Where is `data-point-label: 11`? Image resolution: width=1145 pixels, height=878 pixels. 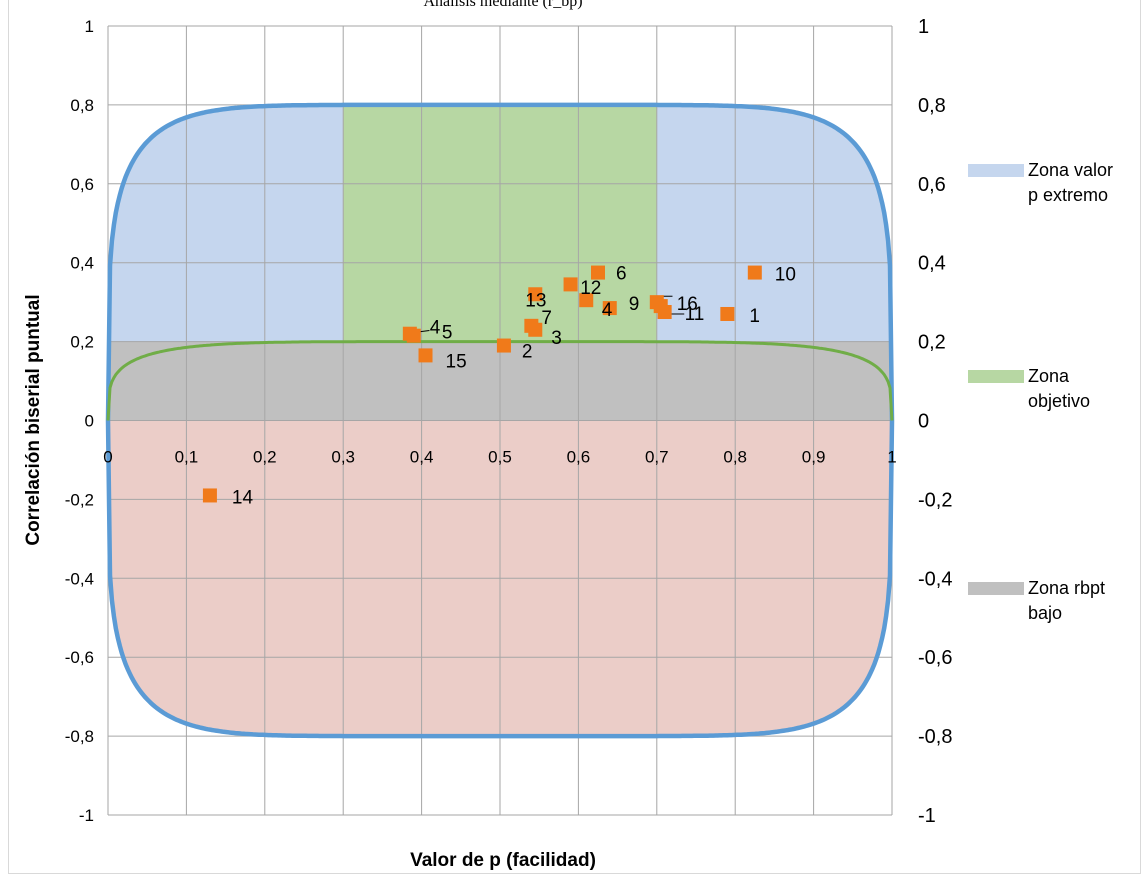
data-point-label: 11 is located at coordinates (695, 314).